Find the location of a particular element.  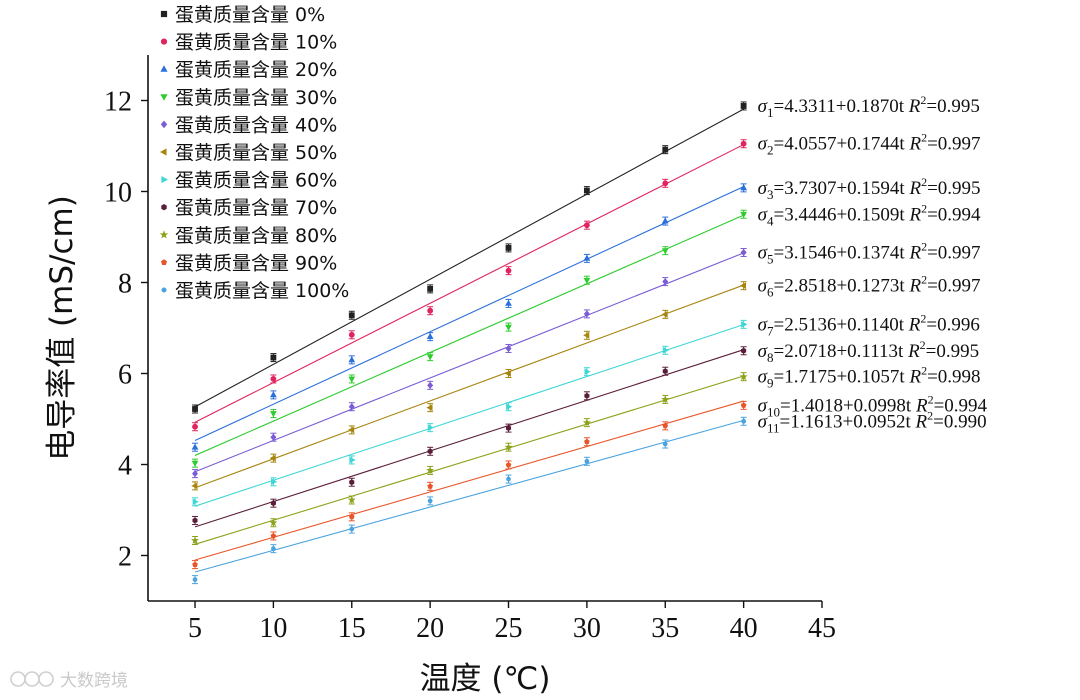

fit-equation: σ1=4.3311+0.1870t R2=0.995 is located at coordinates (869, 106).